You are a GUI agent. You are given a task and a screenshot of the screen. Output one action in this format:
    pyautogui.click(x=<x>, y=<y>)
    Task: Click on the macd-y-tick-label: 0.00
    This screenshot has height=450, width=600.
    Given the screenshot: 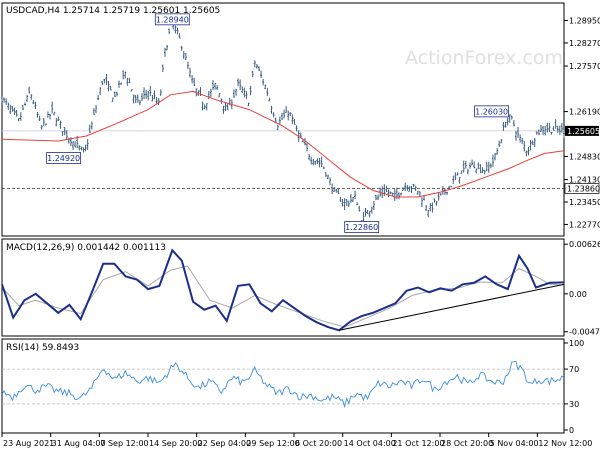 What is the action you would take?
    pyautogui.click(x=578, y=294)
    